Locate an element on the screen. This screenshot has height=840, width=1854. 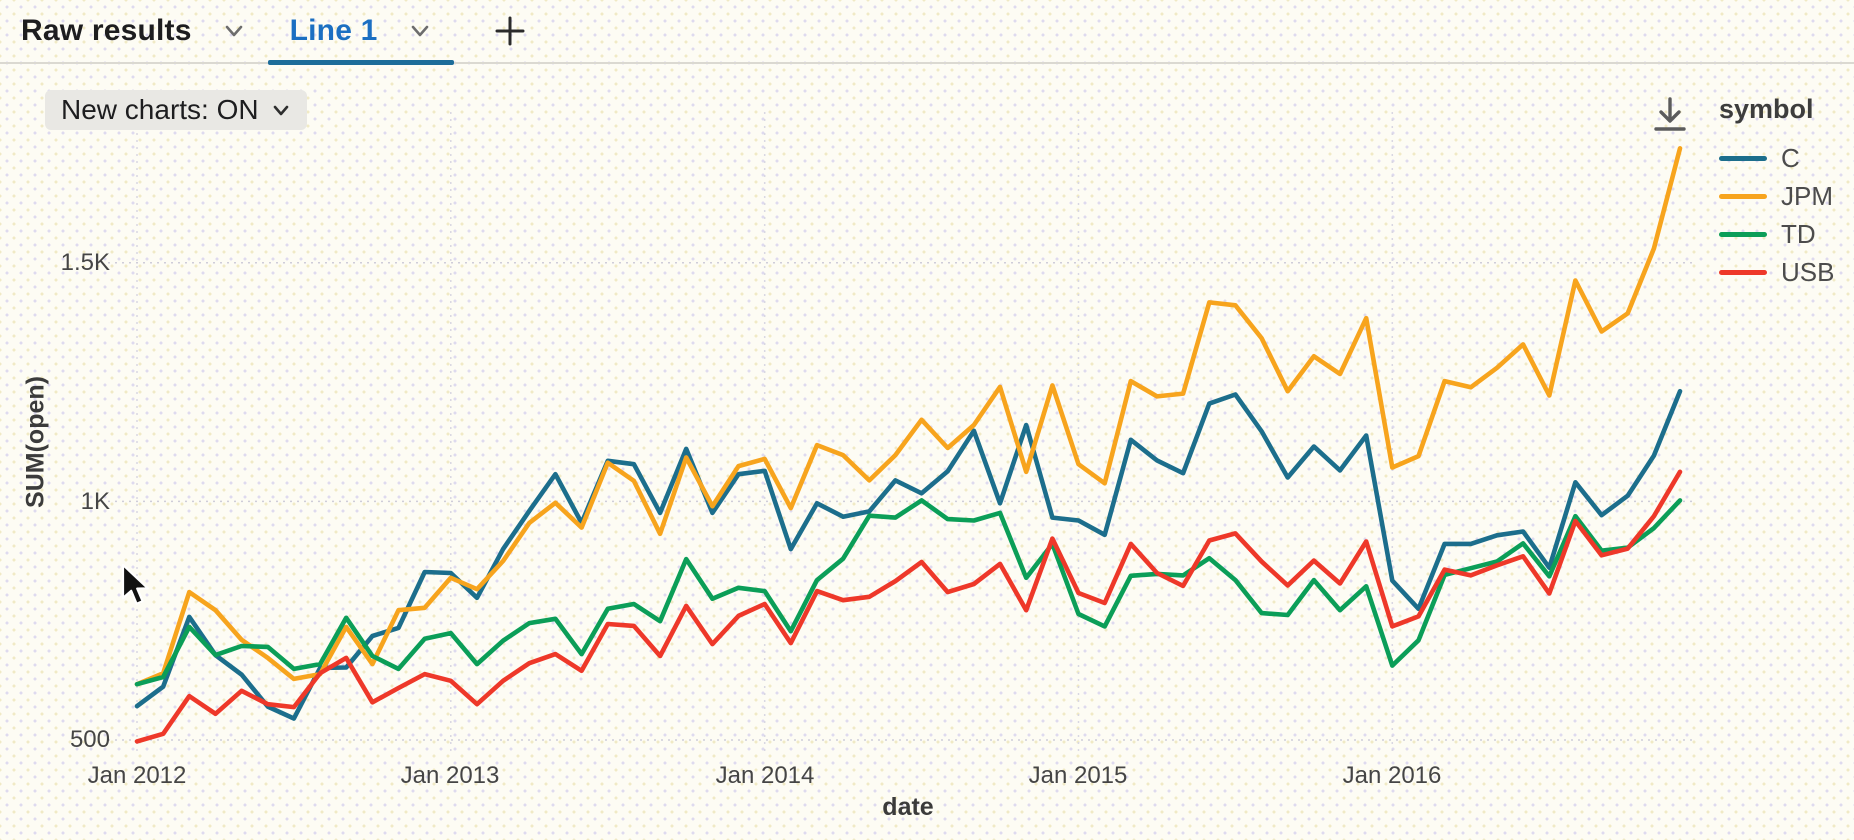
tab-raw-results-label: Raw results is located at coordinates (106, 30).